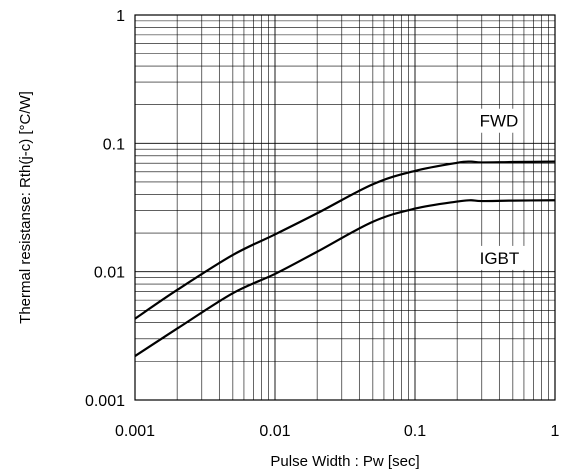  Describe the element at coordinates (109, 273) in the screenshot. I see `y-tick-label: 0.01` at that location.